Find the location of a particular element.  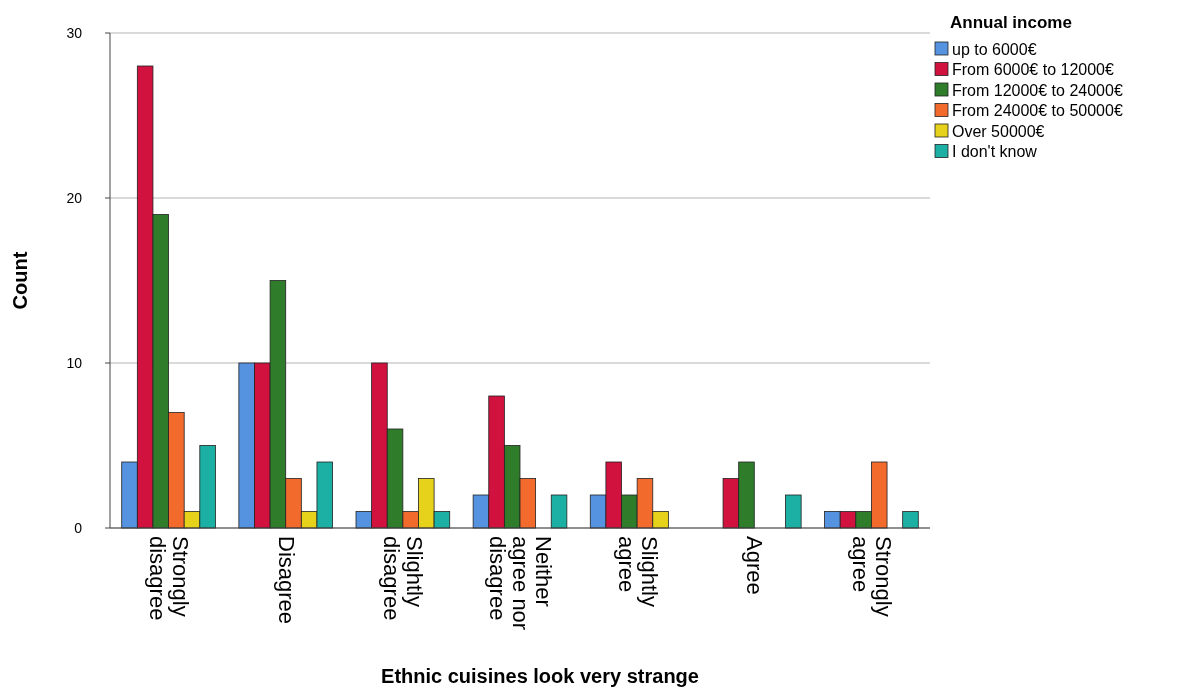

legend-label: up to 6000€ is located at coordinates (994, 49).